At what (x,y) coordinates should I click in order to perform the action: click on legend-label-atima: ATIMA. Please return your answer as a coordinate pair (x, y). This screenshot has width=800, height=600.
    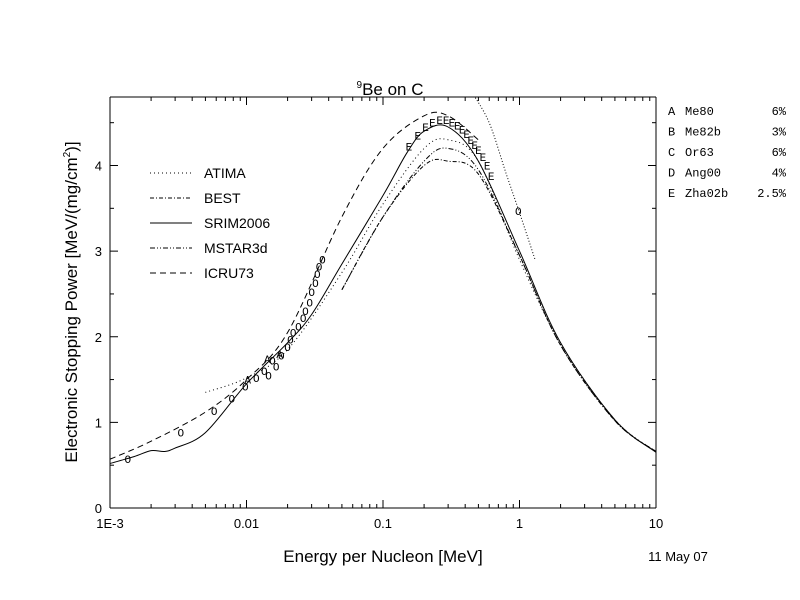
    Looking at the image, I should click on (225, 173).